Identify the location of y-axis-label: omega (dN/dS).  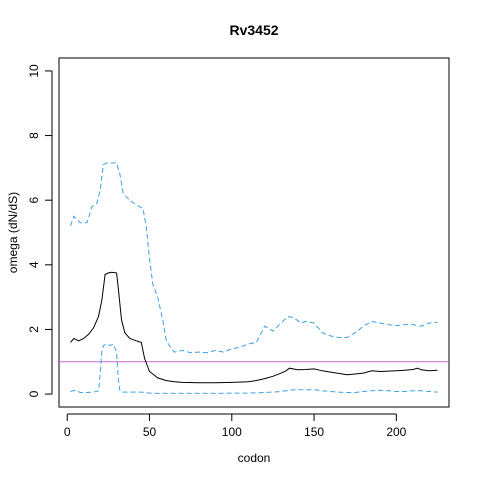
(13, 232).